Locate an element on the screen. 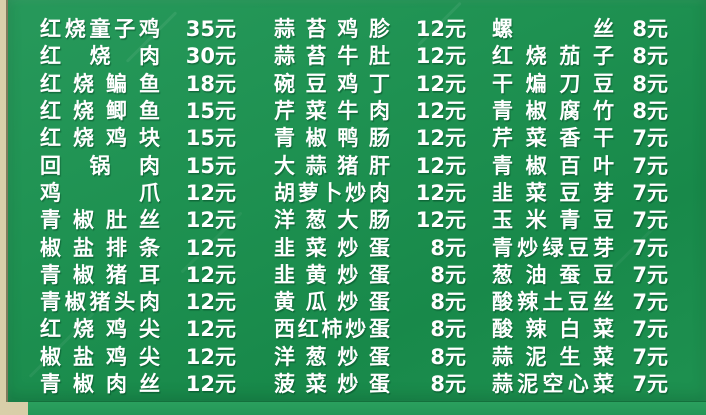  menu-row: 玉米青豆 7元 is located at coordinates (580, 220).